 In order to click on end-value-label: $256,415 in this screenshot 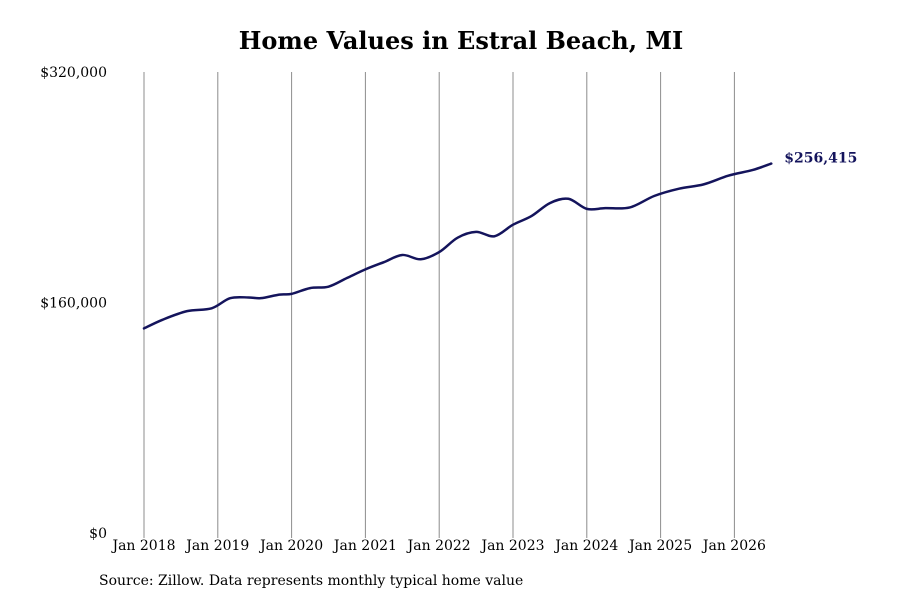, I will do `click(820, 159)`.